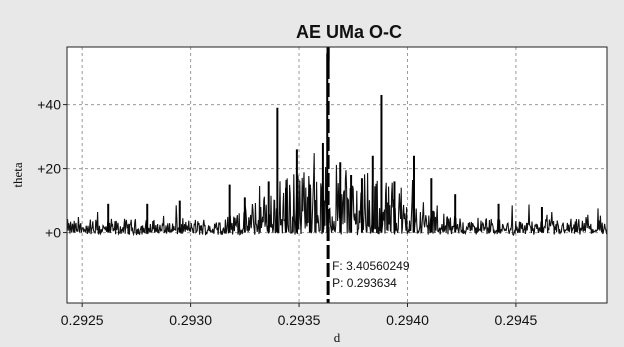 The height and width of the screenshot is (347, 624). What do you see at coordinates (368, 175) in the screenshot?
I see `period-marker: F: 3.40560249 P: 0.293634` at bounding box center [368, 175].